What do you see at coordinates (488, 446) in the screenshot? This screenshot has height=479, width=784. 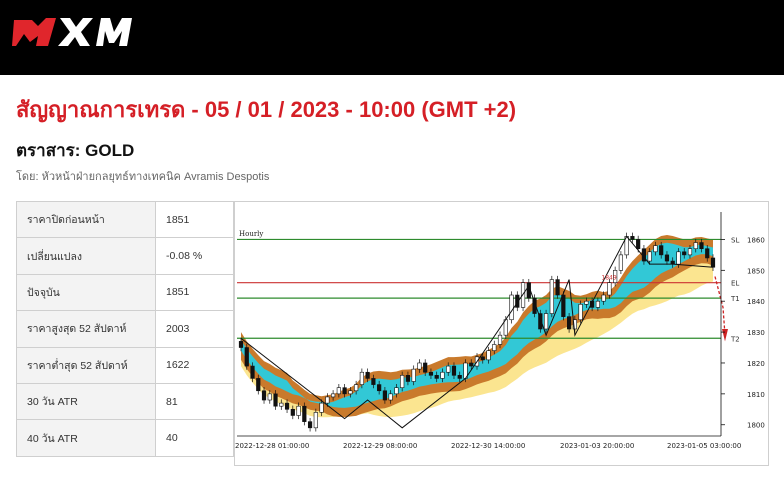 I see `x-tick-label: 2022-12-30 14:00:00` at bounding box center [488, 446].